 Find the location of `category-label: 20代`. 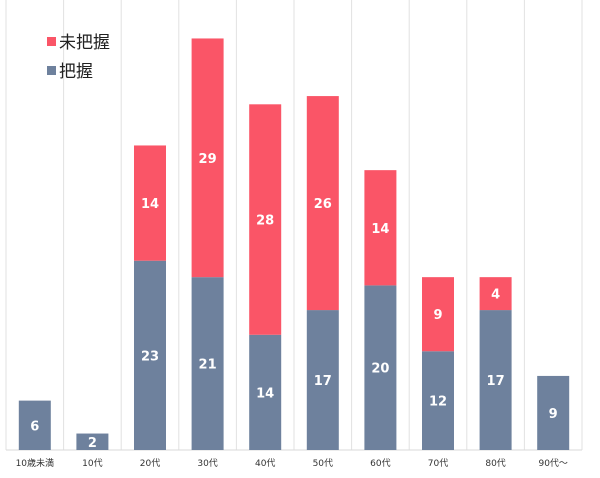

category-label: 20代 is located at coordinates (150, 463).